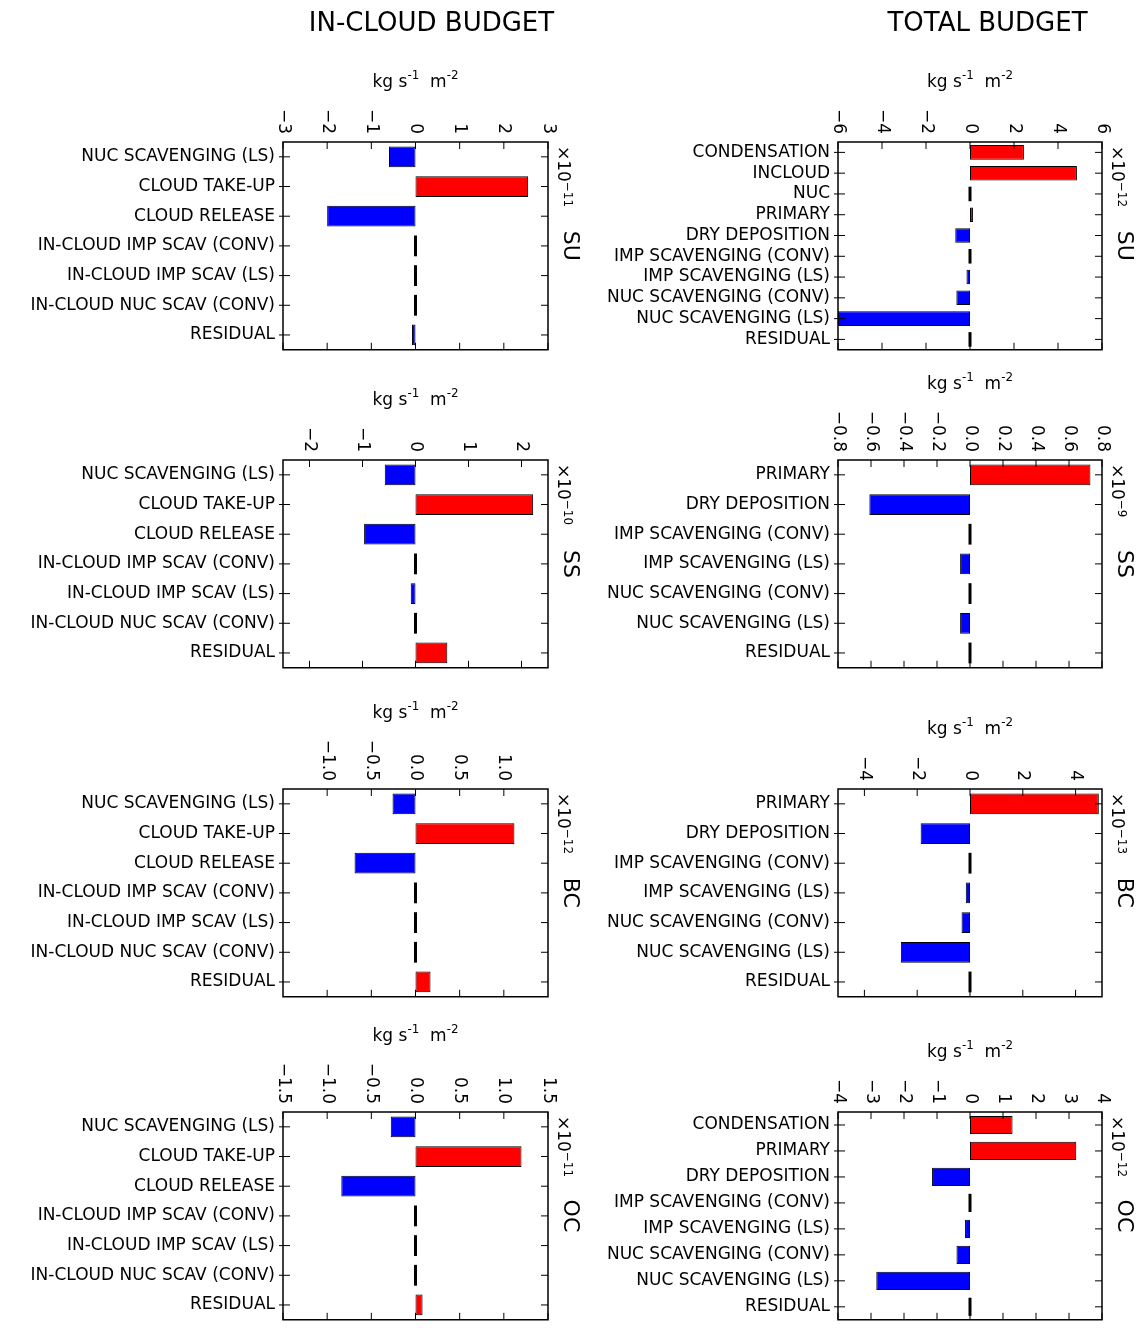 The image size is (1137, 1336). I want to click on y2-axis-title: SS, so click(572, 563).